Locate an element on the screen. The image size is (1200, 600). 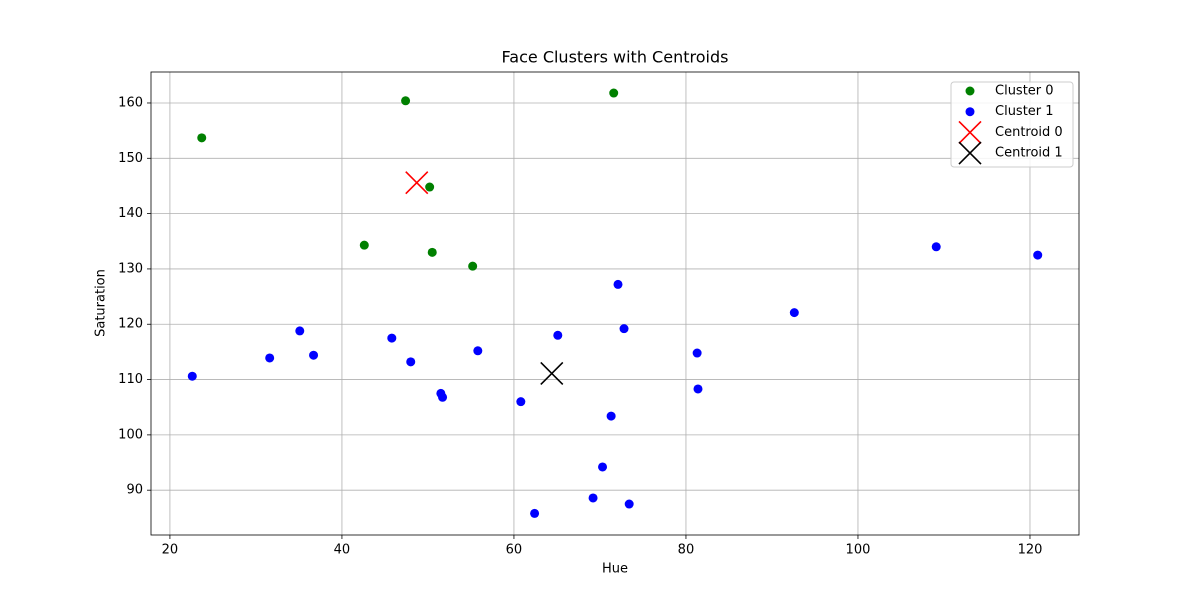
x-tick-label: 60 is located at coordinates (514, 550).